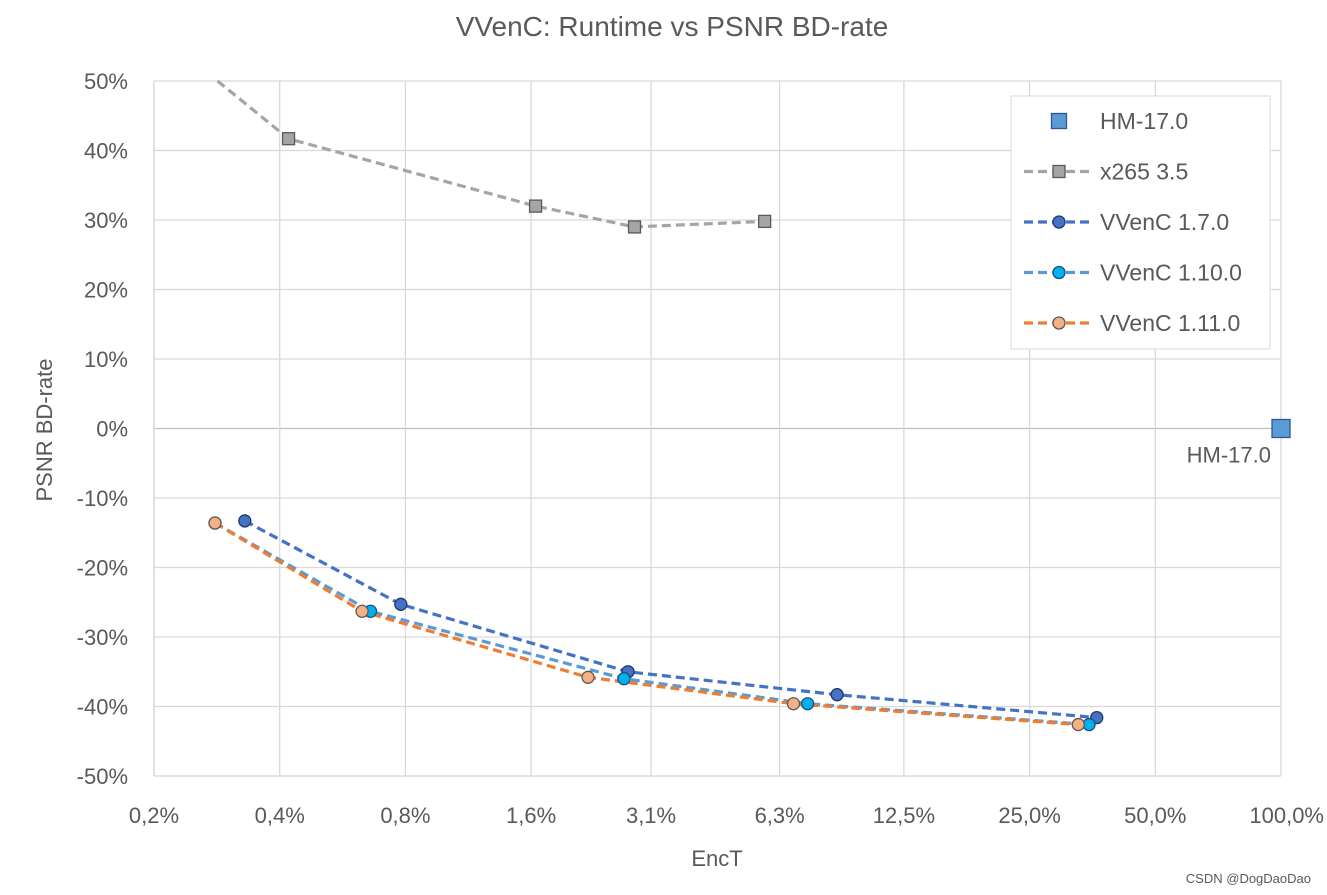 The width and height of the screenshot is (1327, 895). Describe the element at coordinates (1248, 878) in the screenshot. I see `watermark: CSDN @DogDaoDao` at that location.